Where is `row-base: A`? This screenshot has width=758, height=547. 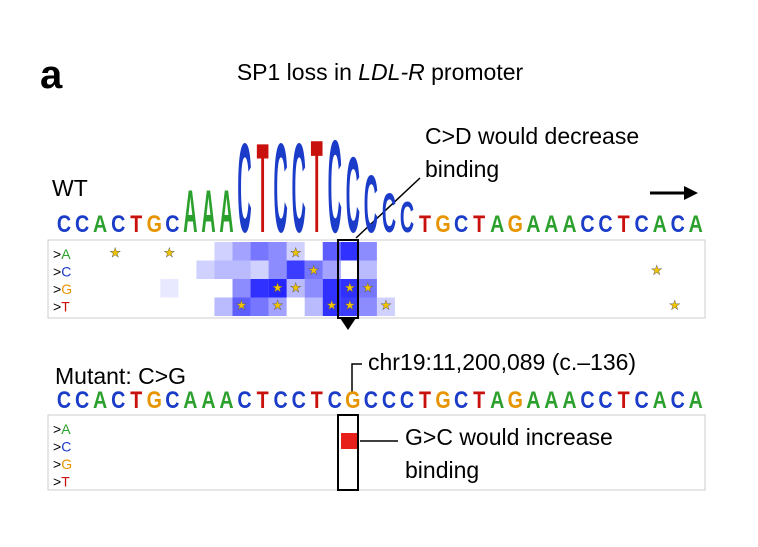 row-base: A is located at coordinates (66, 254).